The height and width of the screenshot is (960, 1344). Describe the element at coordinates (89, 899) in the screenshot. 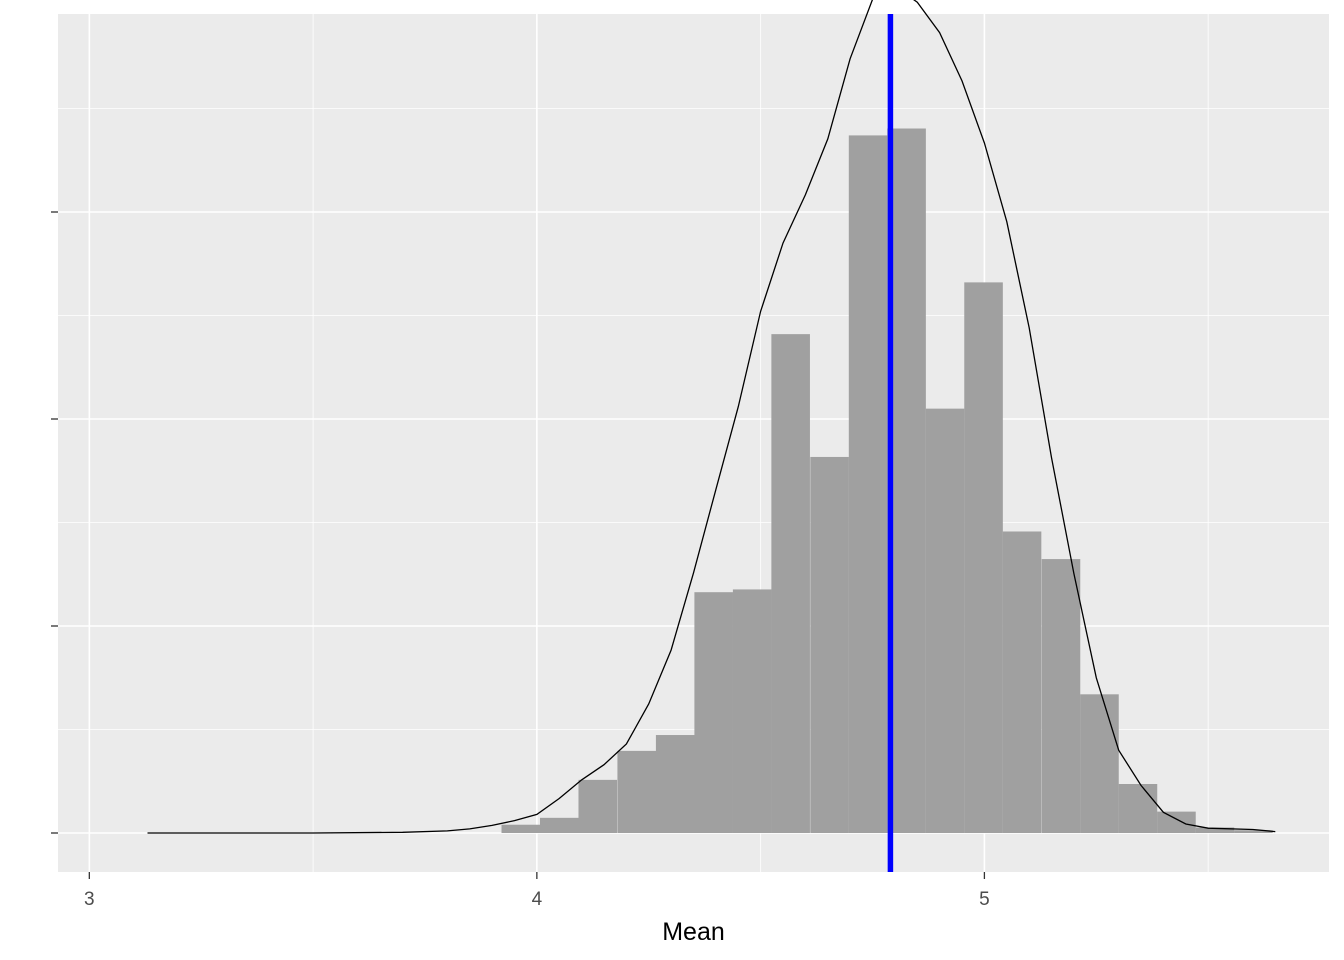

I see `x-tick-label: 3` at that location.